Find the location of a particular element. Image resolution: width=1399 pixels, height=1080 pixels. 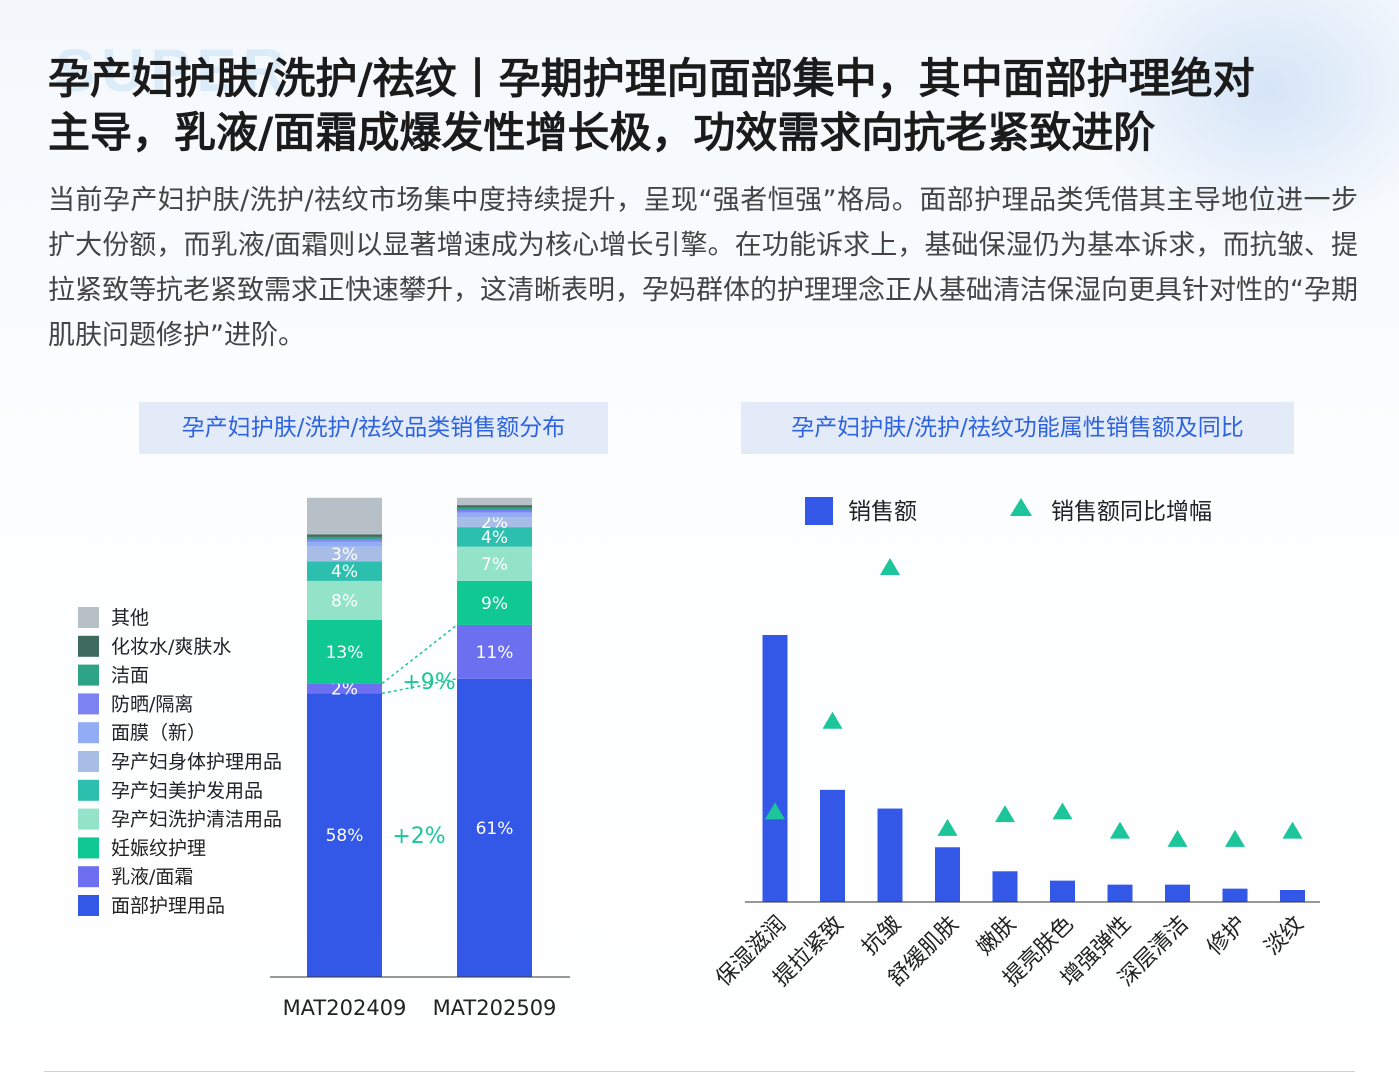

legend-label: 孕产妇身体护理用品 is located at coordinates (196, 762).